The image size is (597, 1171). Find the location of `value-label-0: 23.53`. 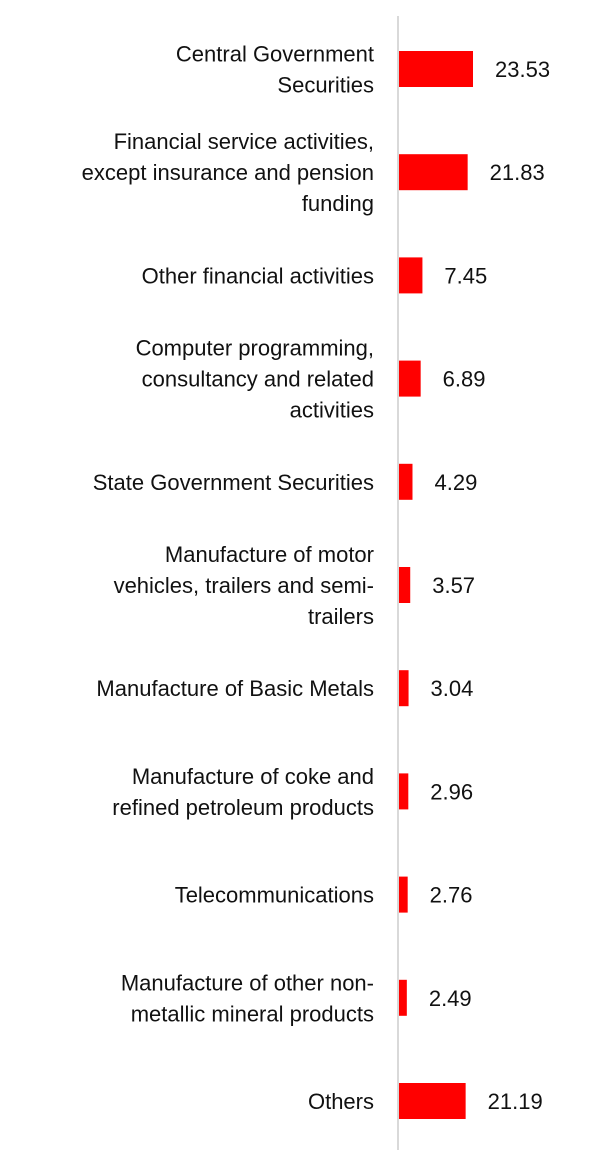

value-label-0: 23.53 is located at coordinates (522, 69).